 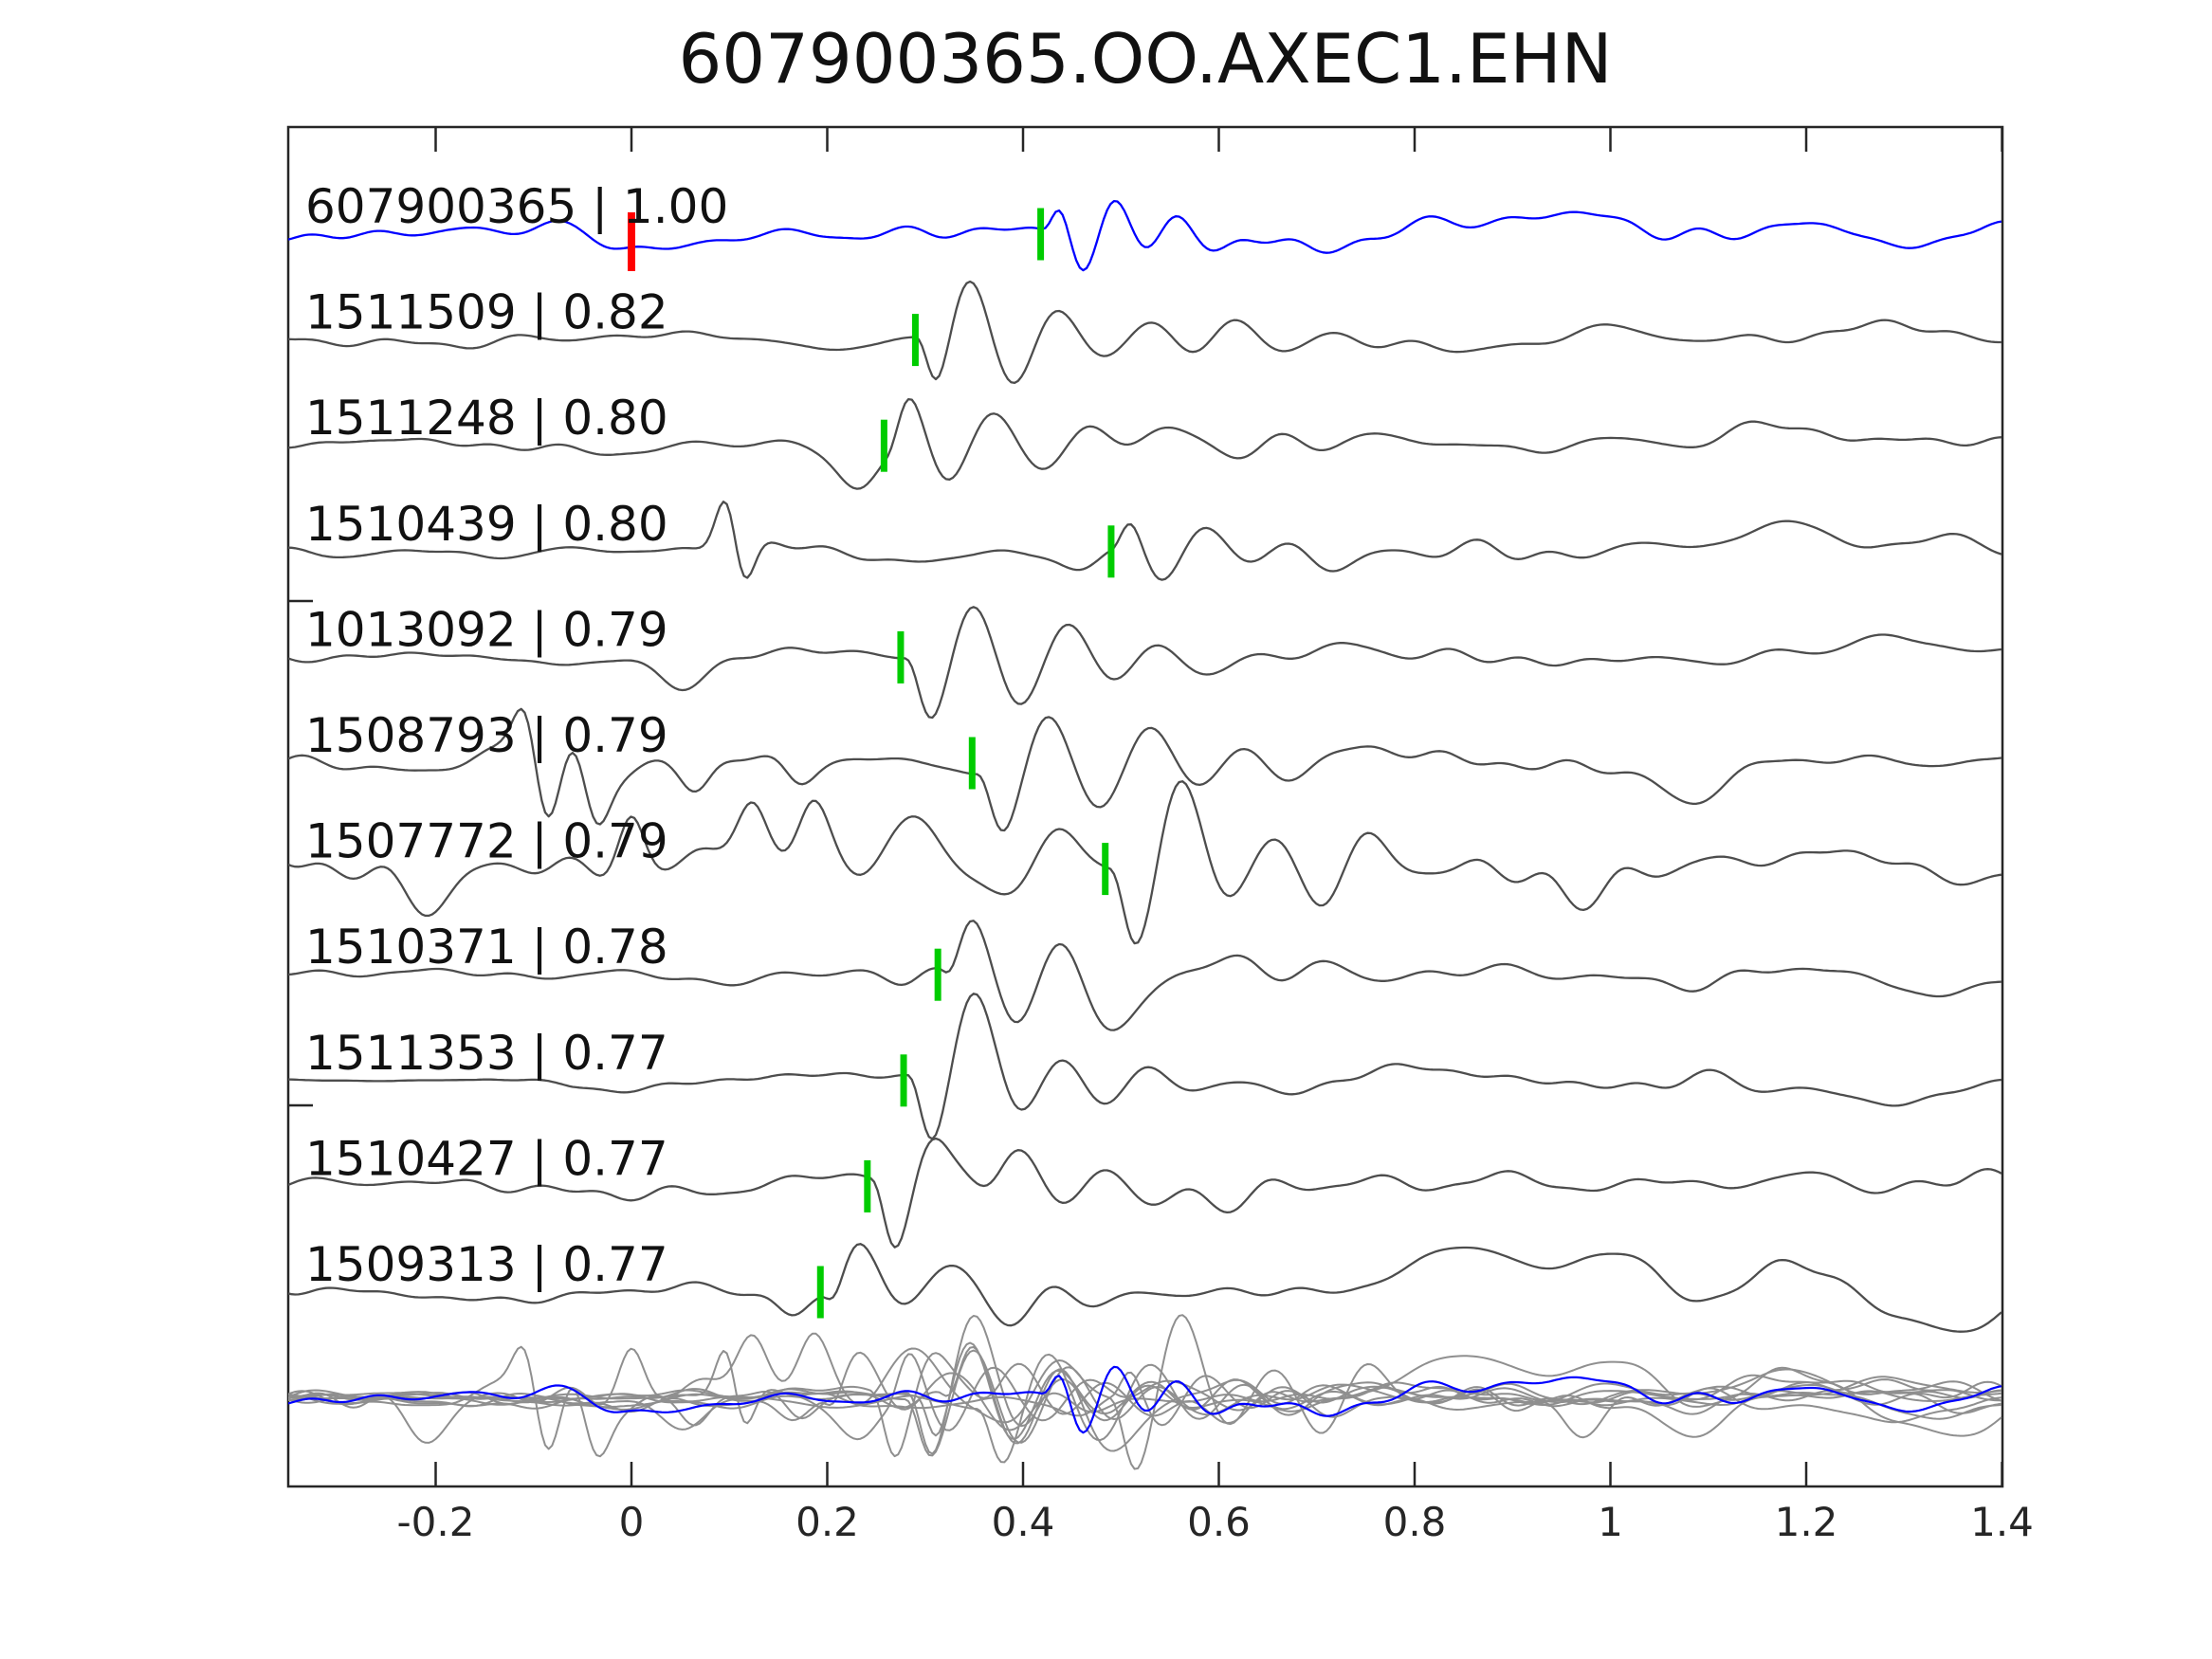 I want to click on target-trace-path, so click(x=1145, y=235).